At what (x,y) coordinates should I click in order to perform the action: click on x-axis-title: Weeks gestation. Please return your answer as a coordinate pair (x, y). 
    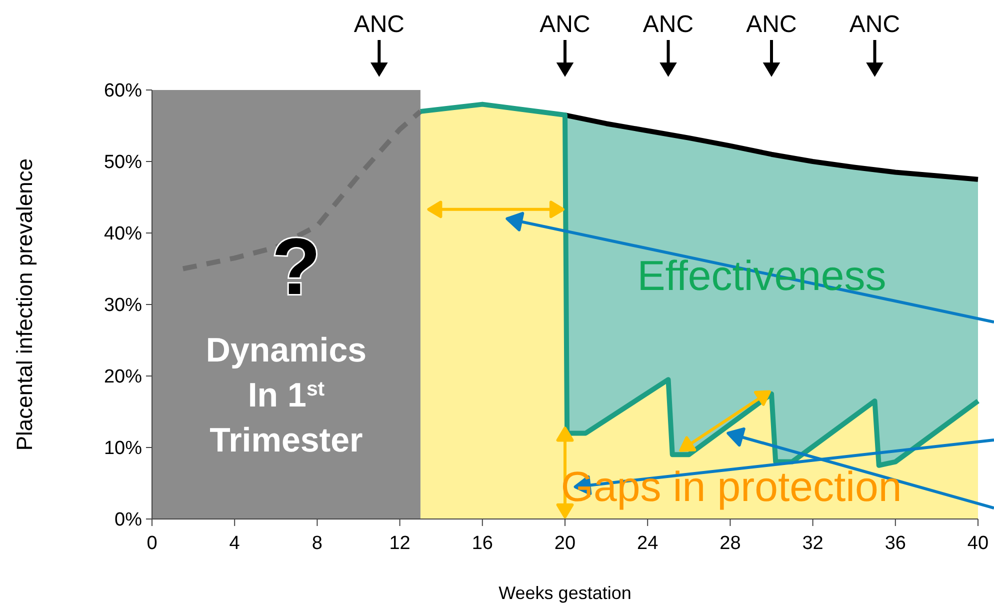
    Looking at the image, I should click on (565, 593).